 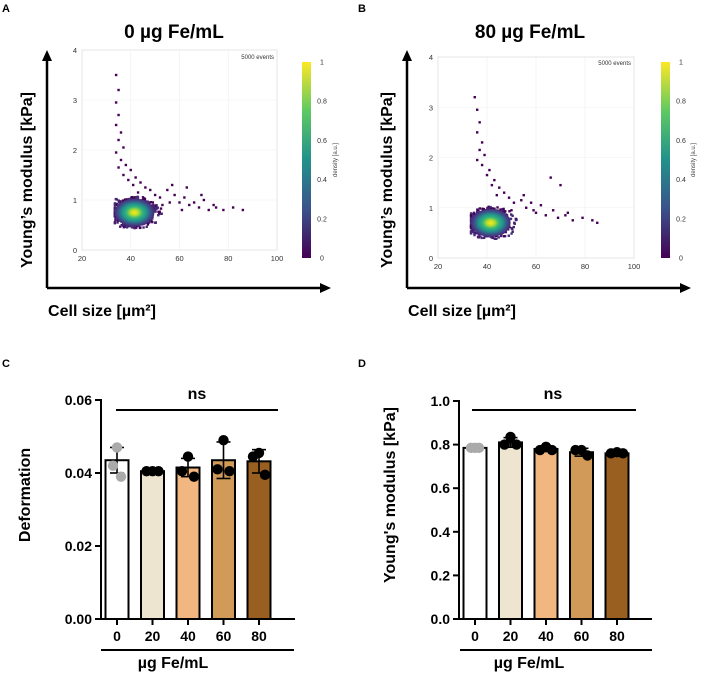 What do you see at coordinates (441, 619) in the screenshot?
I see `y-tick-label: 0.0` at bounding box center [441, 619].